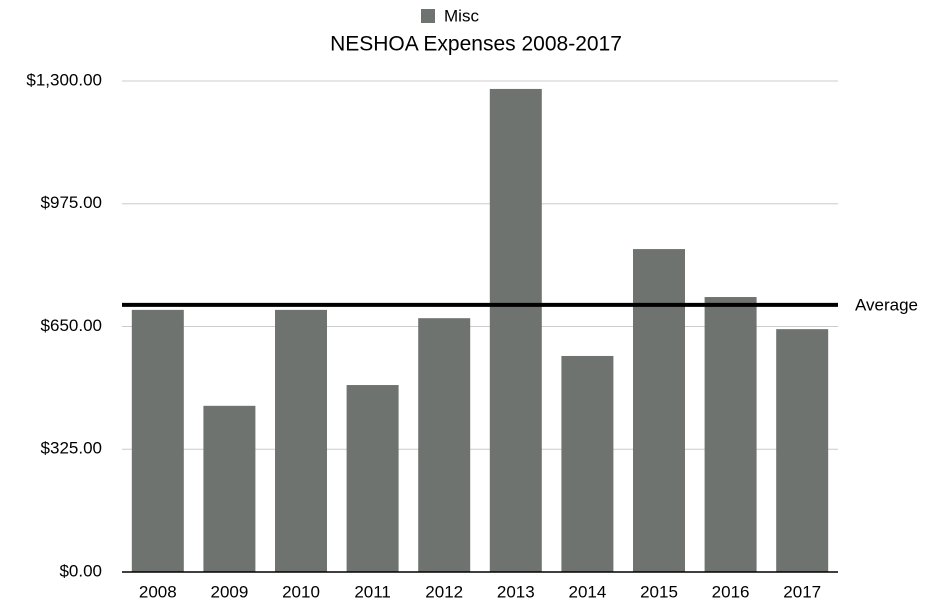  I want to click on y-tick-label: $0.00, so click(80, 570).